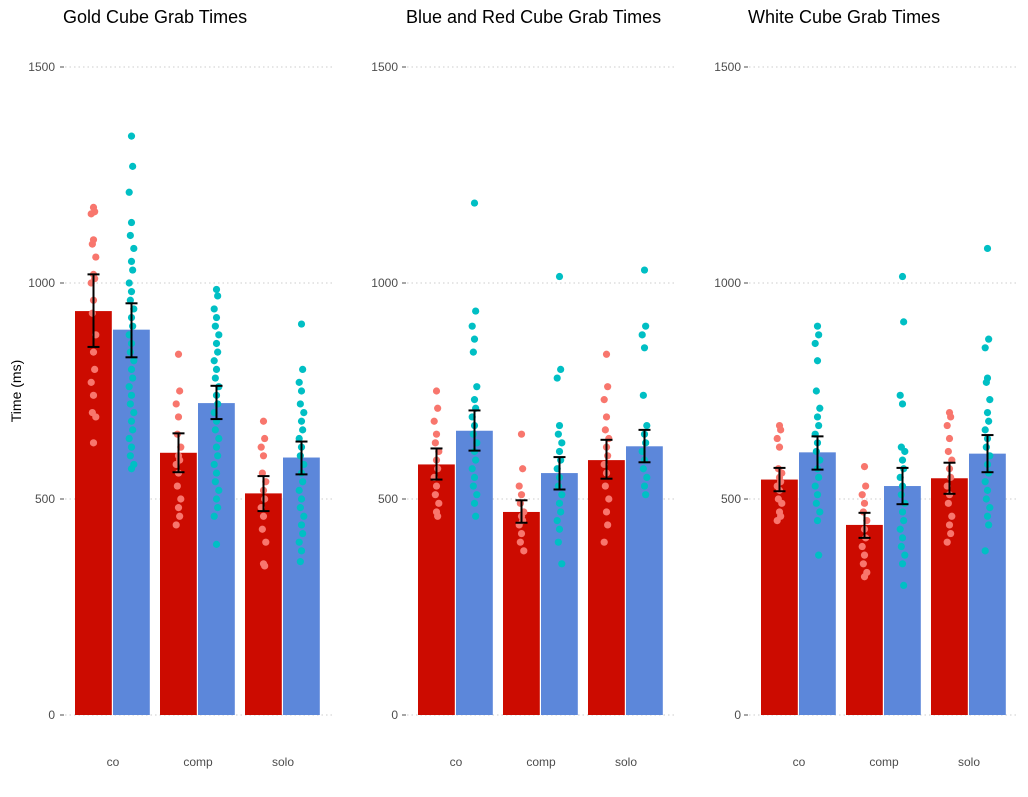 The width and height of the screenshot is (1028, 797). I want to click on panel-title: White Cube Grab Times, so click(844, 17).